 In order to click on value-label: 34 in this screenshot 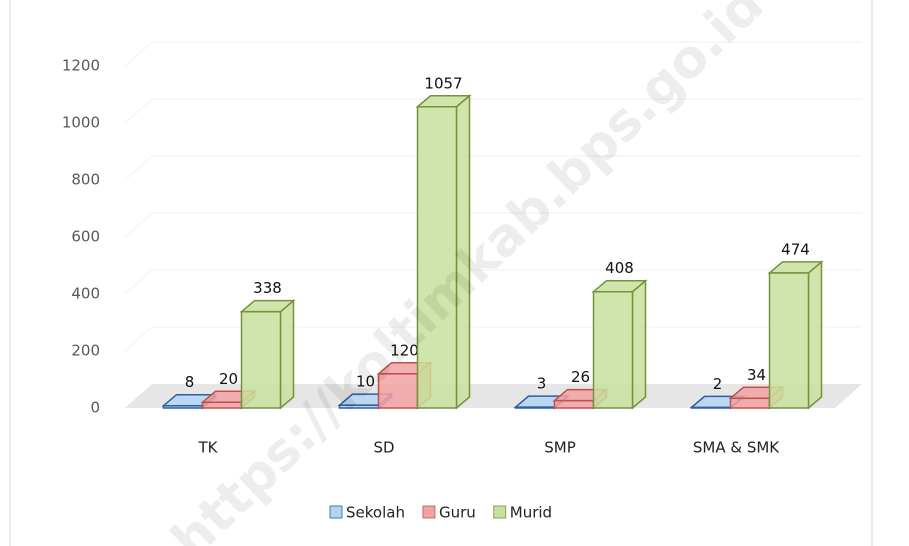, I will do `click(756, 375)`.